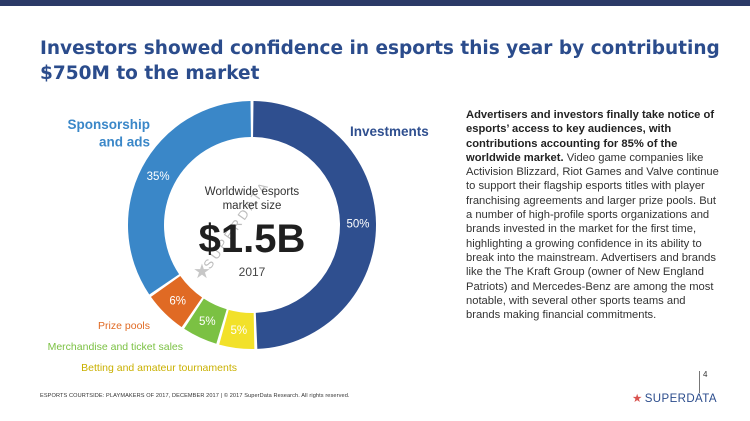 Image resolution: width=750 pixels, height=421 pixels. I want to click on donut-slice-prize-pools, so click(176, 302).